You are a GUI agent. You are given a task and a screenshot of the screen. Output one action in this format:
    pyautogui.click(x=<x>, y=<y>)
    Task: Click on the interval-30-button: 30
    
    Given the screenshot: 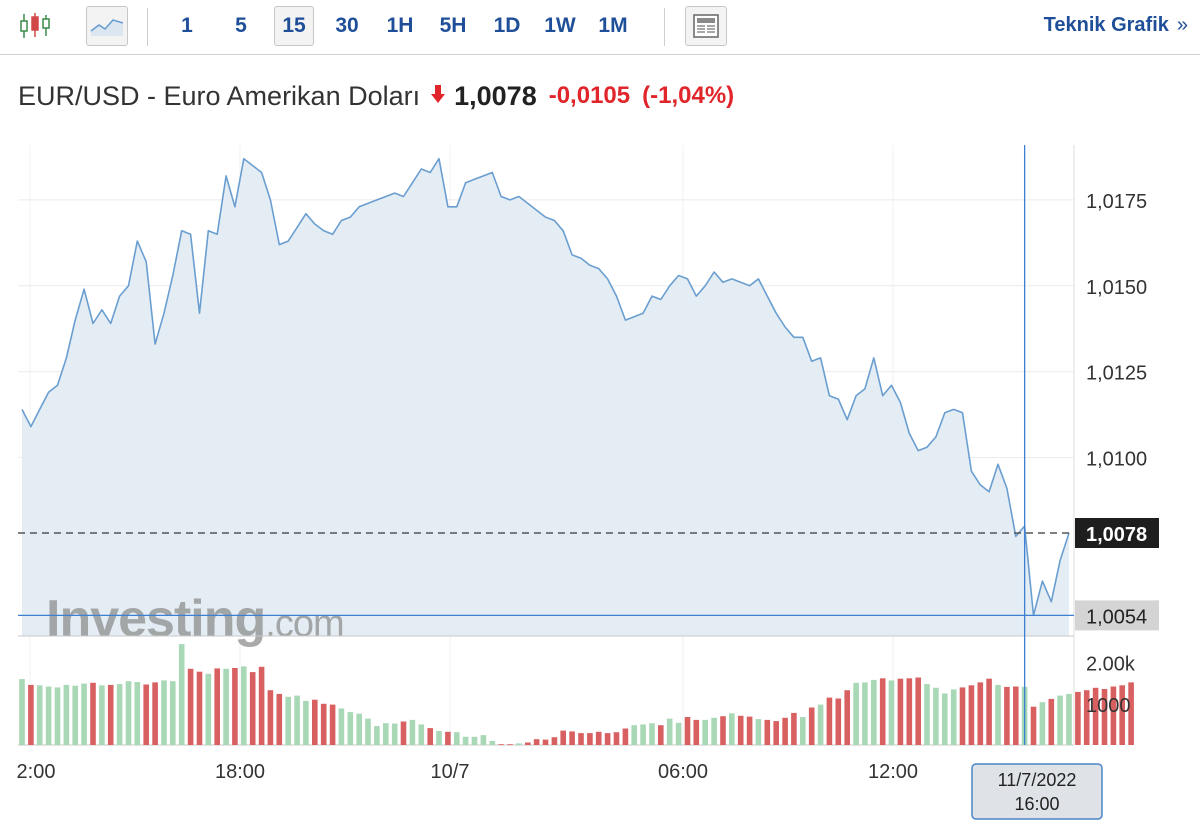 What is the action you would take?
    pyautogui.click(x=347, y=25)
    